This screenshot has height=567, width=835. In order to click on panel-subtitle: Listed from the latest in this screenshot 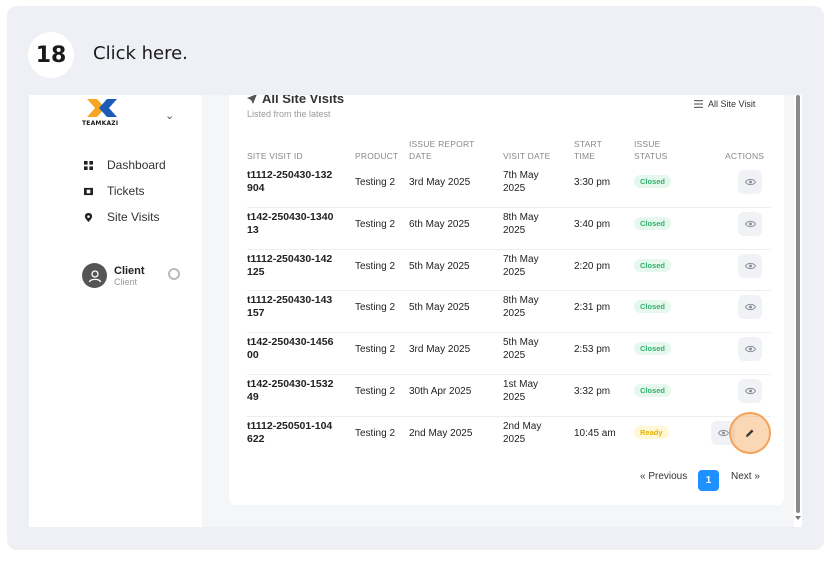, I will do `click(289, 114)`.